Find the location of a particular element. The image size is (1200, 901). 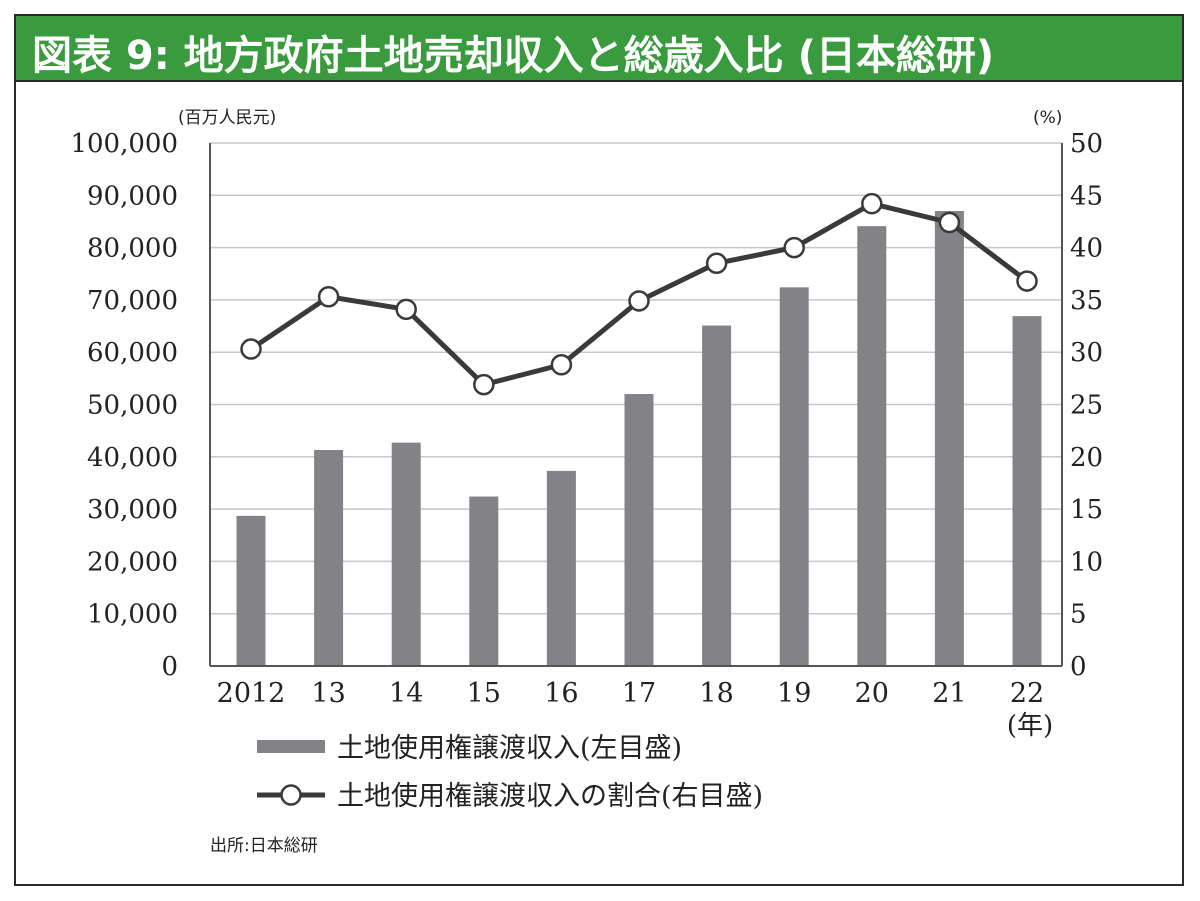

x-tick-label: 22 is located at coordinates (1027, 693).